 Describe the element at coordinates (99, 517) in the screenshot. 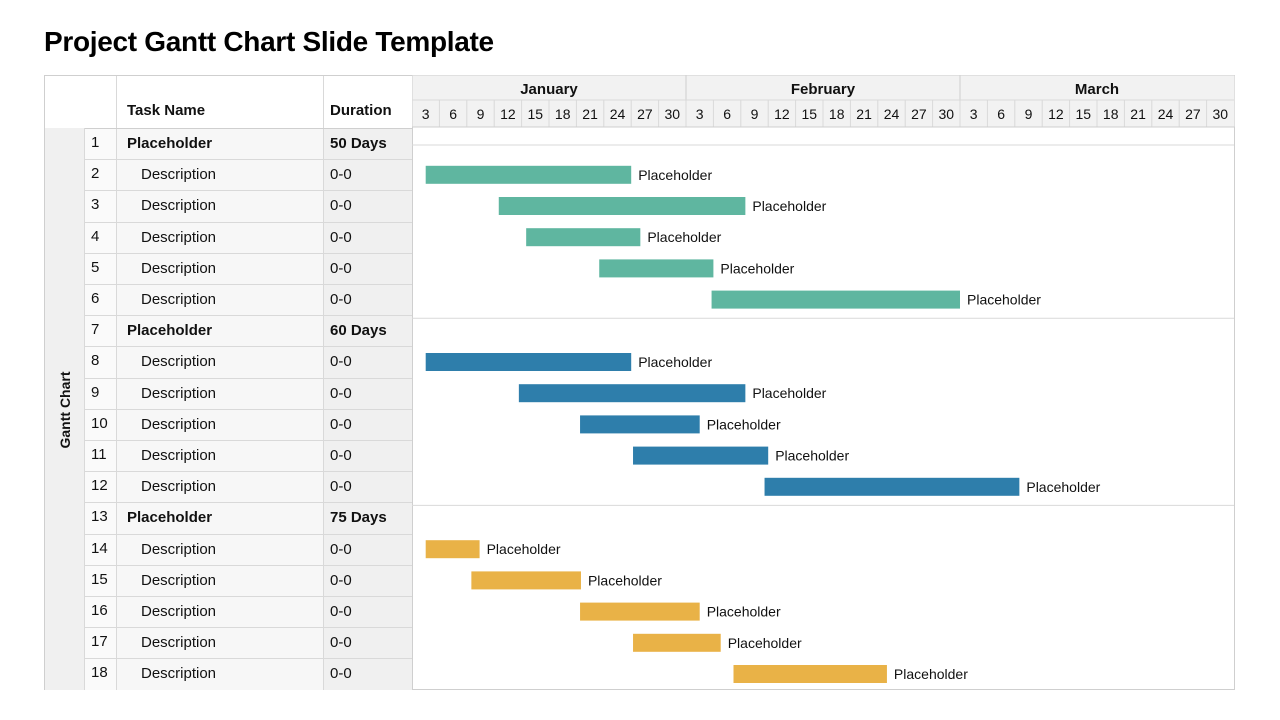

I see `row-number: 13` at that location.